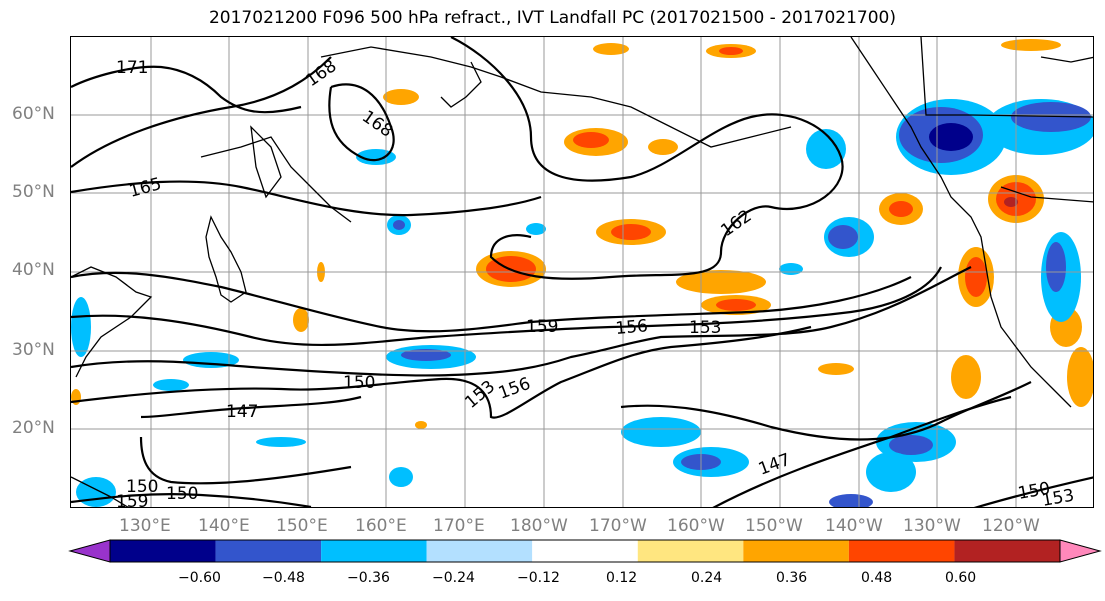 The width and height of the screenshot is (1105, 601). I want to click on colorbar-tick: 0.36, so click(792, 578).